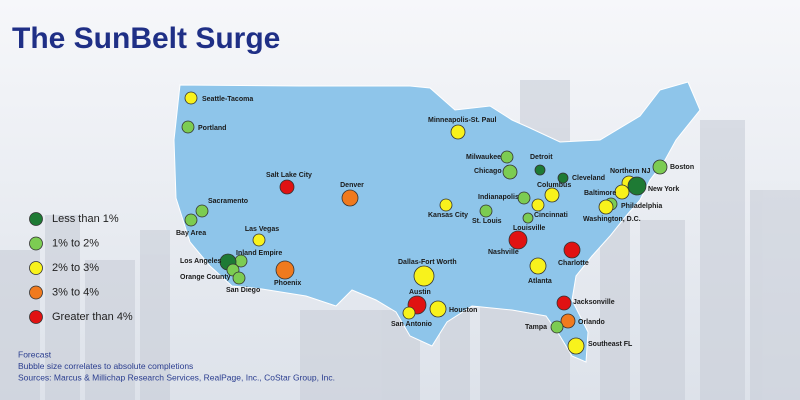  Describe the element at coordinates (427, 262) in the screenshot. I see `city-label: Dallas-Fort Worth` at that location.